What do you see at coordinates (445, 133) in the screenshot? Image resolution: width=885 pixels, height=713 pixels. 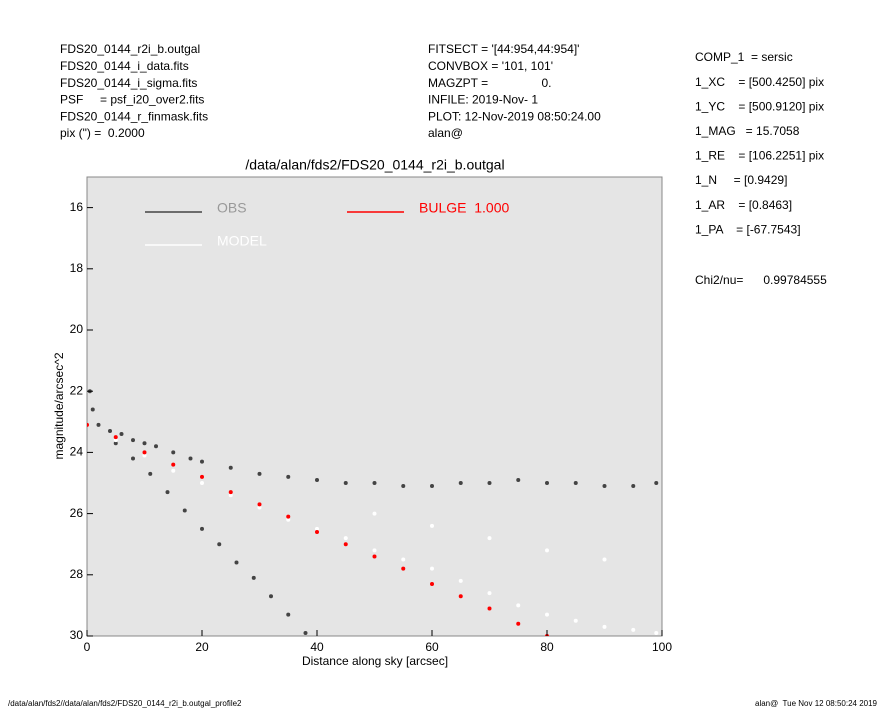 I see `header-middle-line: alan@` at bounding box center [445, 133].